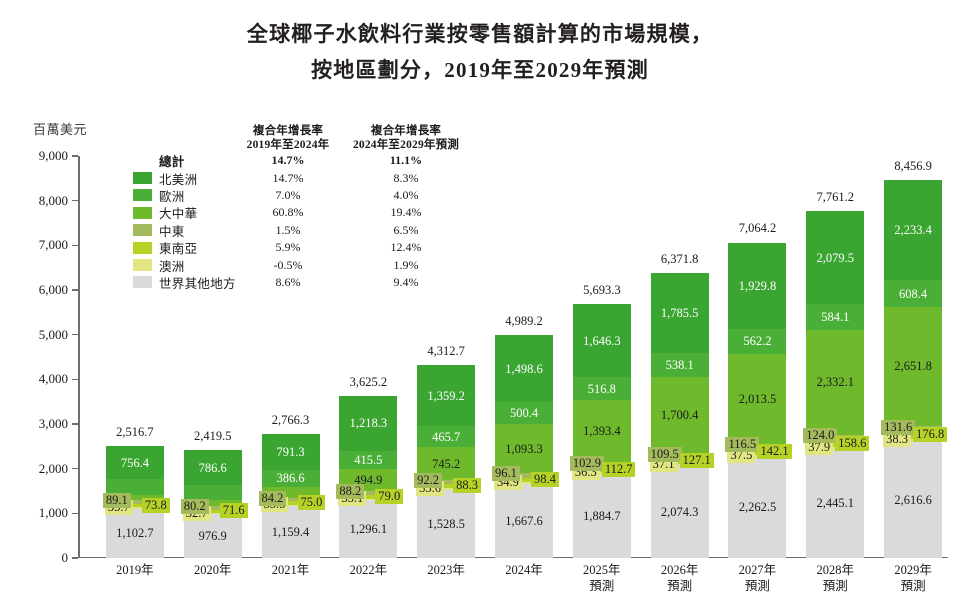 The image size is (960, 593). What do you see at coordinates (299, 212) in the screenshot?
I see `legend-row: 大中華 60.8% 19.4%` at bounding box center [299, 212].